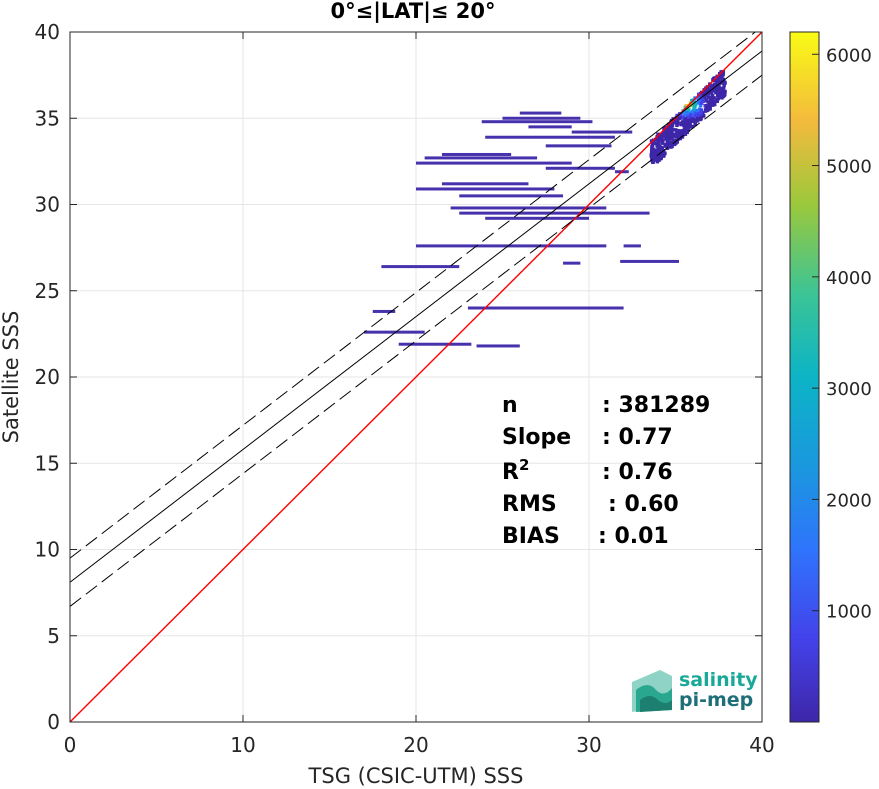  I want to click on y-tick-label: 30, so click(47, 205).